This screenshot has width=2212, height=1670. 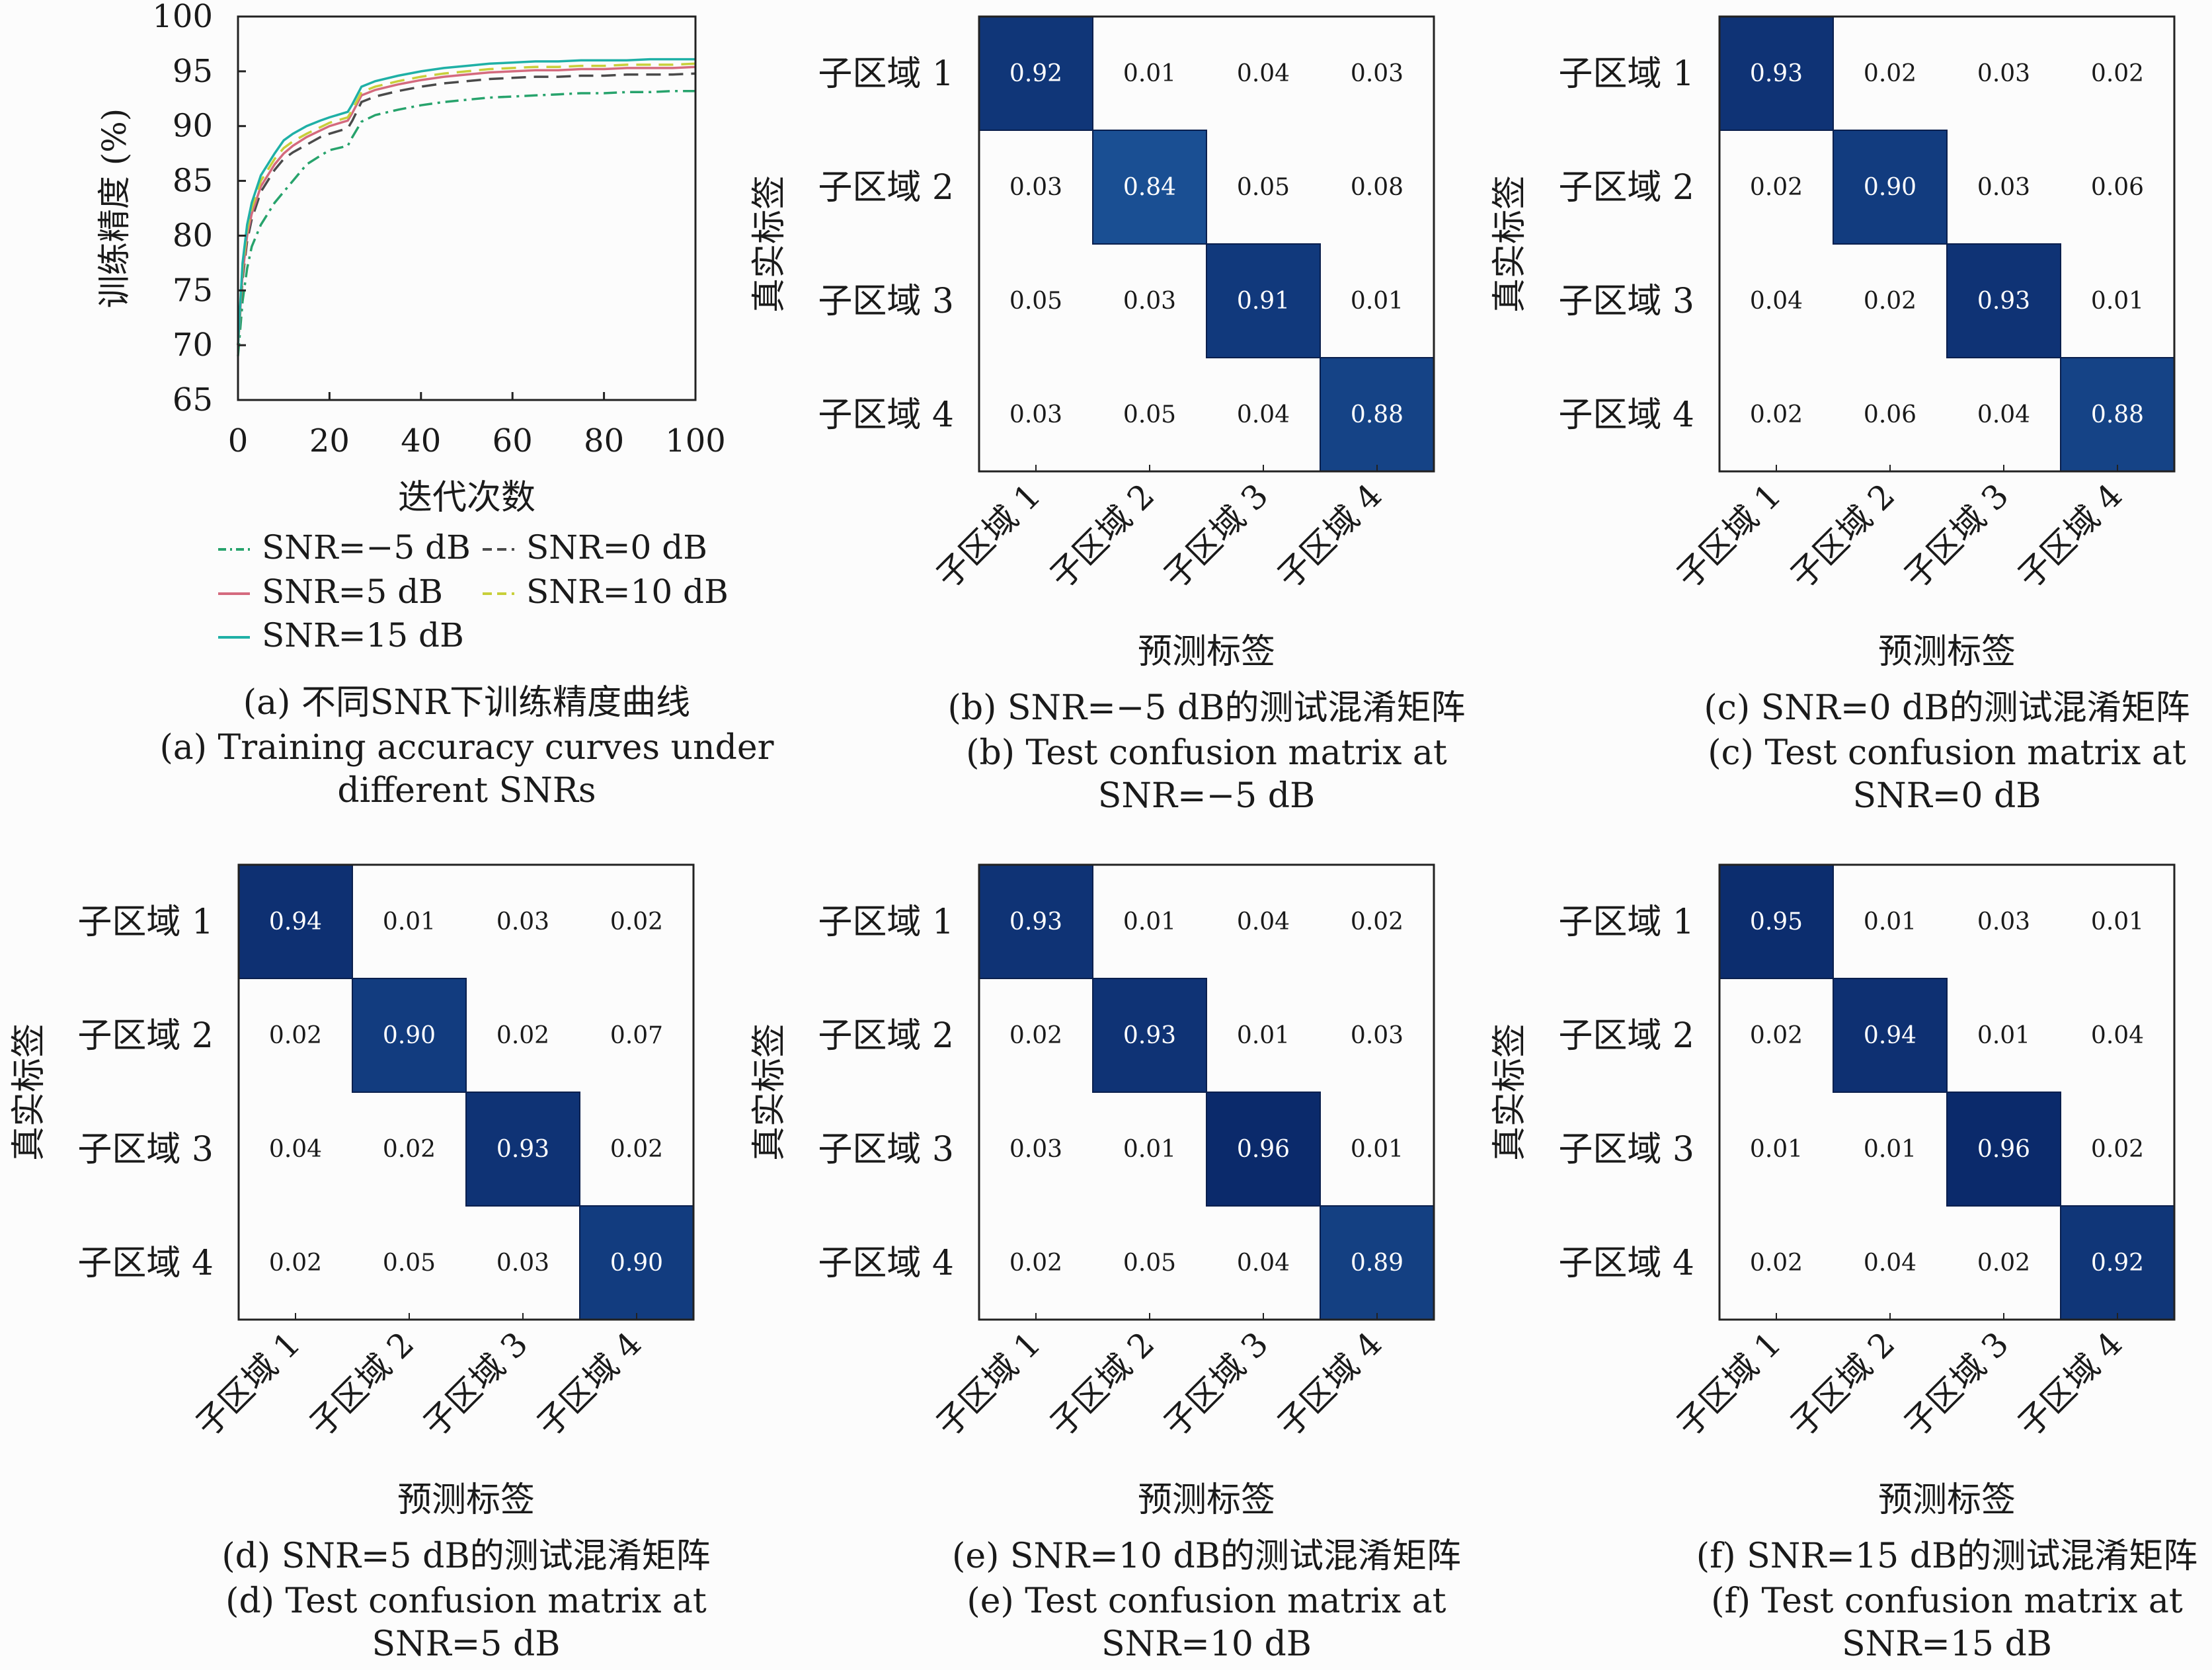 What do you see at coordinates (193, 290) in the screenshot?
I see `y-tick-label: 75` at bounding box center [193, 290].